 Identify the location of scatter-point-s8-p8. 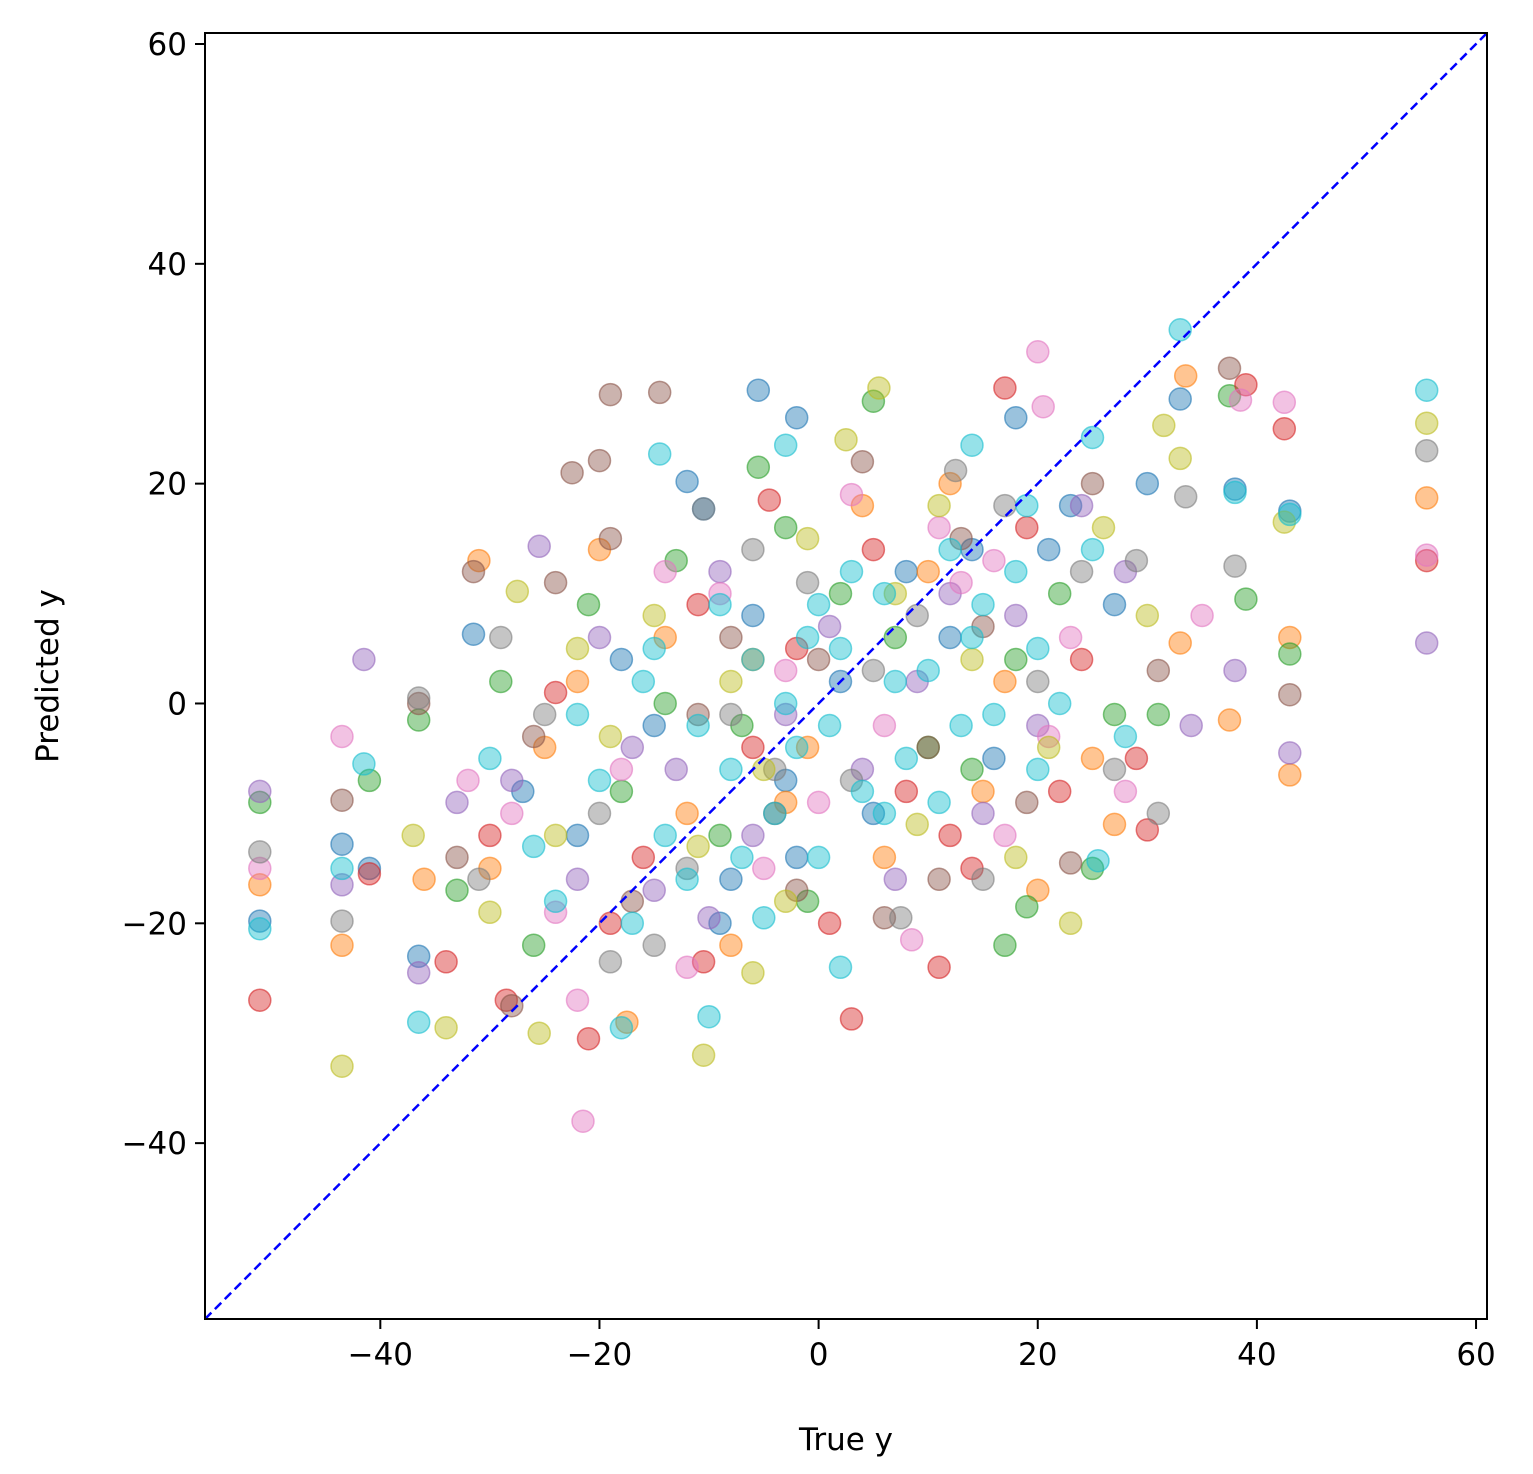
(446, 1027).